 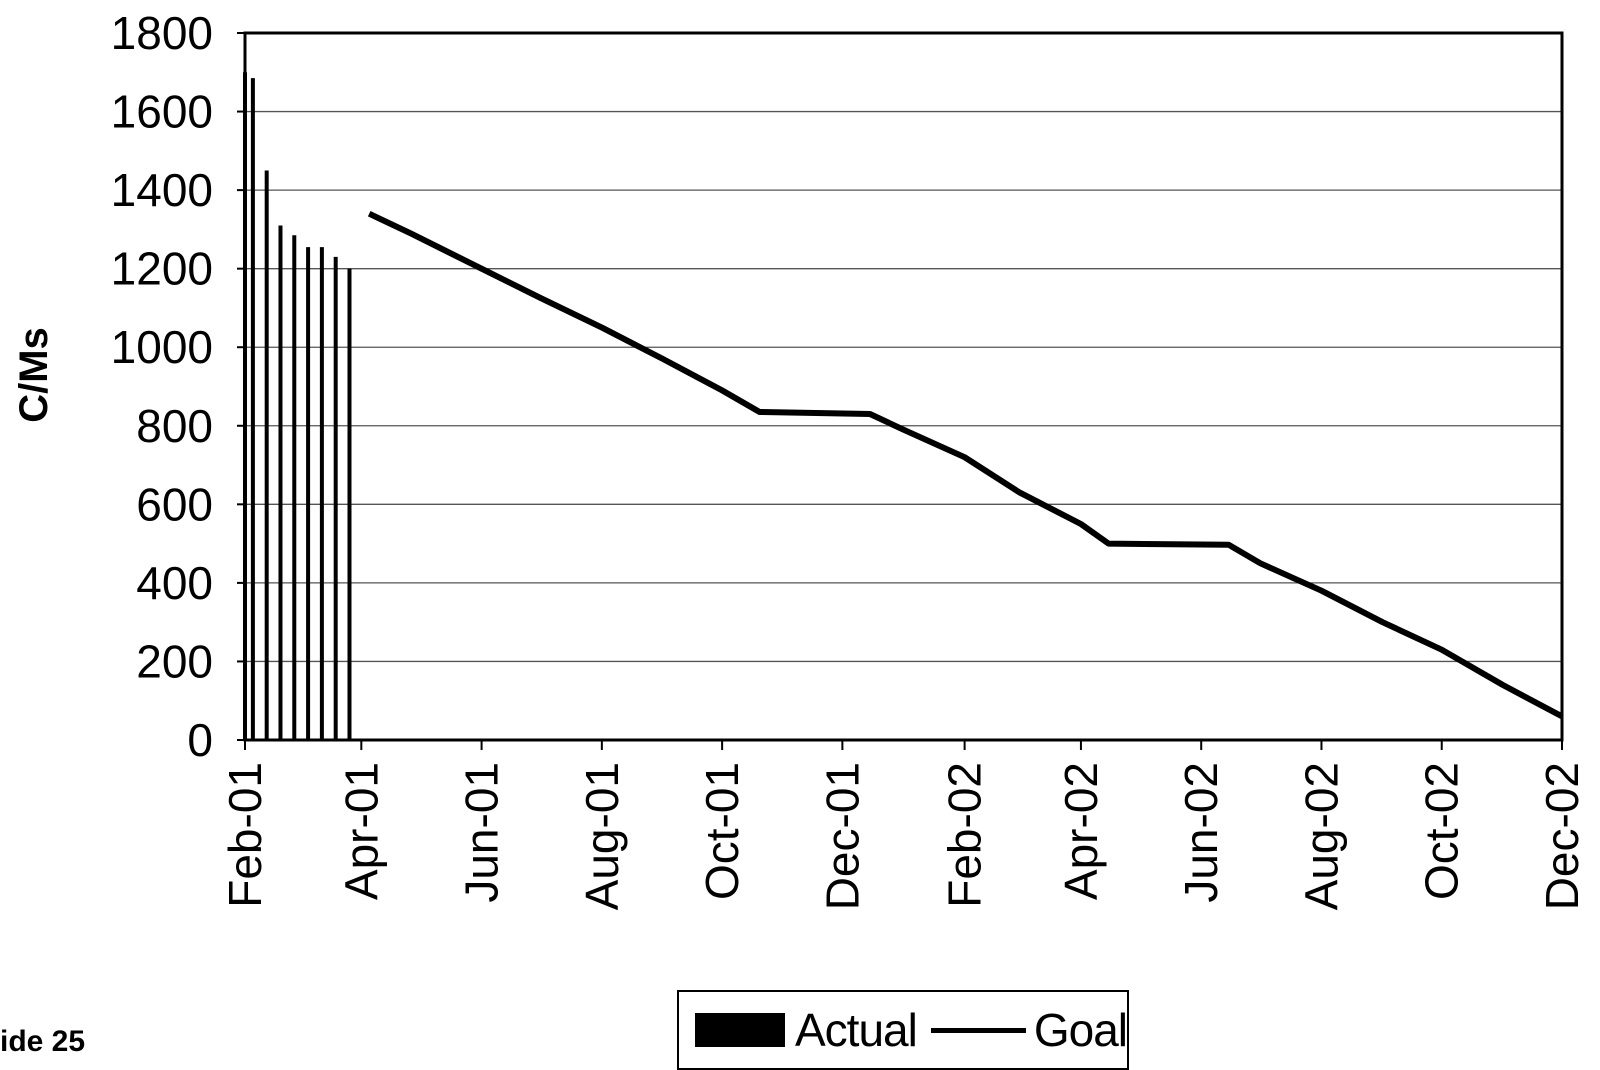 I want to click on y-axis-label: C/Ms, so click(x=34, y=375).